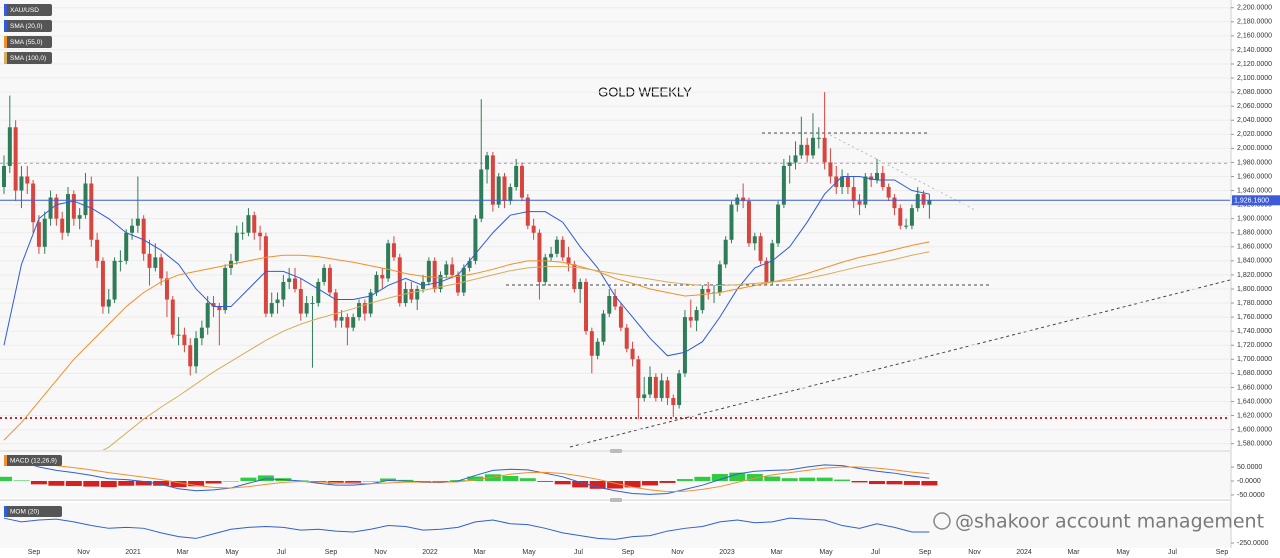 The image size is (1280, 558). What do you see at coordinates (615, 525) in the screenshot?
I see `mom-pane` at bounding box center [615, 525].